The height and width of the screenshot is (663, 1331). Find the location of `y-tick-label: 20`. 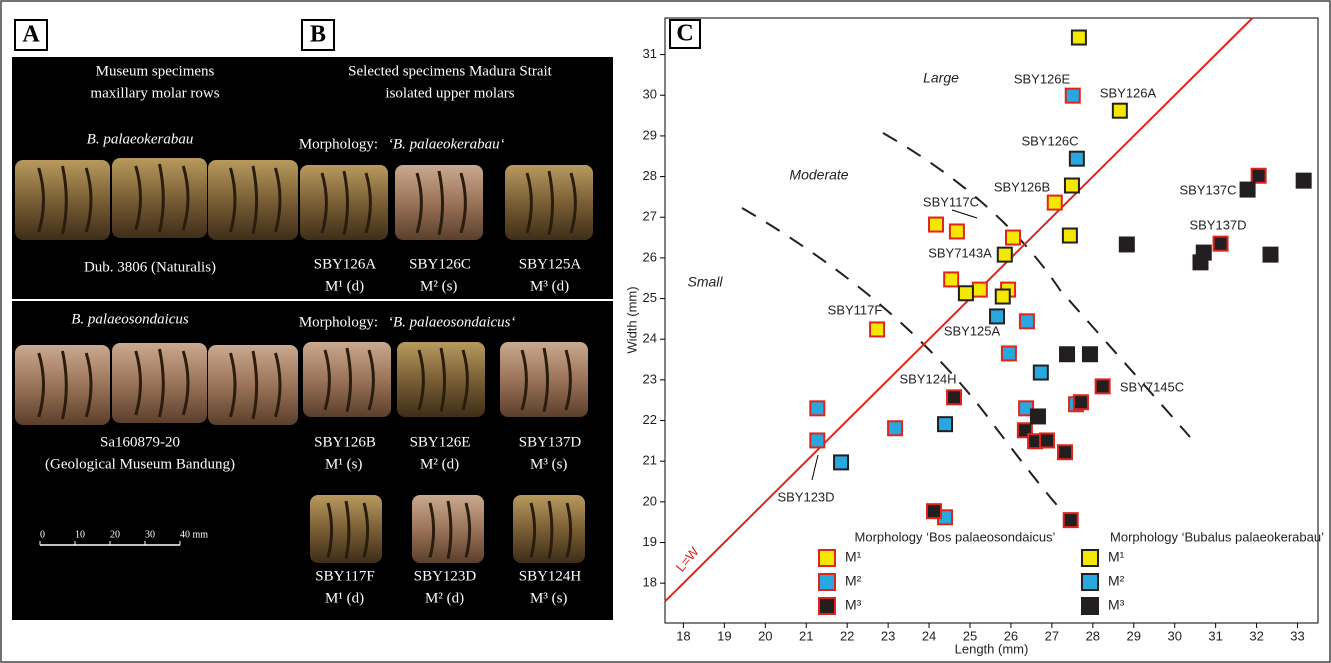

y-tick-label: 20 is located at coordinates (650, 500).